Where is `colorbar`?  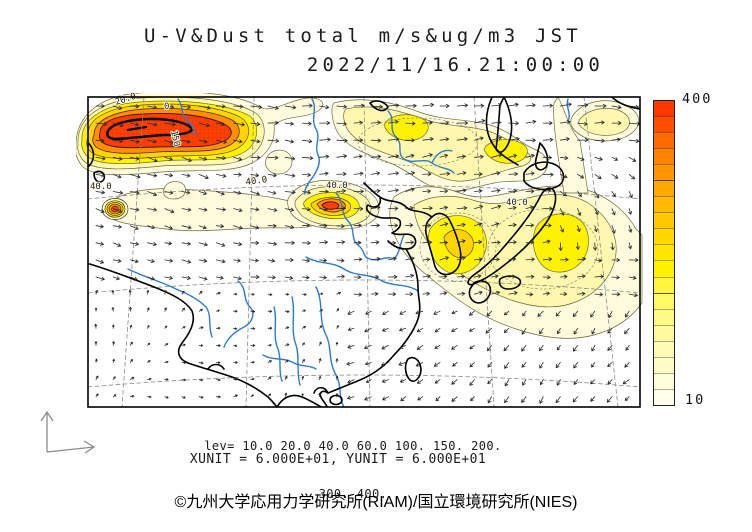 colorbar is located at coordinates (664, 253).